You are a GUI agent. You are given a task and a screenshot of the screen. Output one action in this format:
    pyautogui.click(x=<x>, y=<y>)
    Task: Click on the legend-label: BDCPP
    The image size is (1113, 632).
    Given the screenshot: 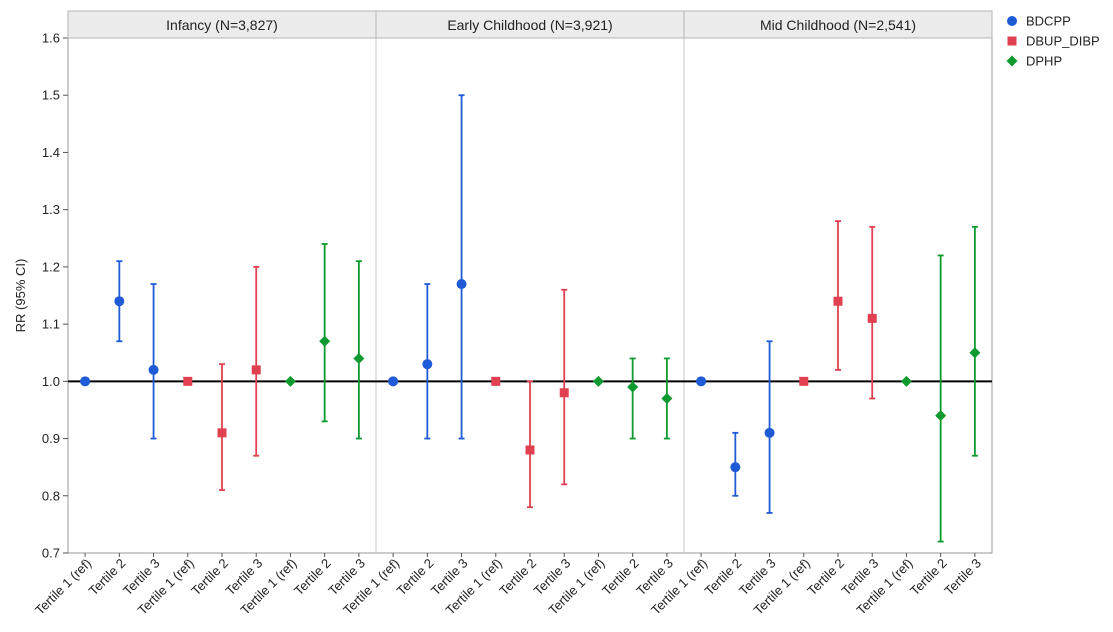 What is the action you would take?
    pyautogui.click(x=1048, y=21)
    